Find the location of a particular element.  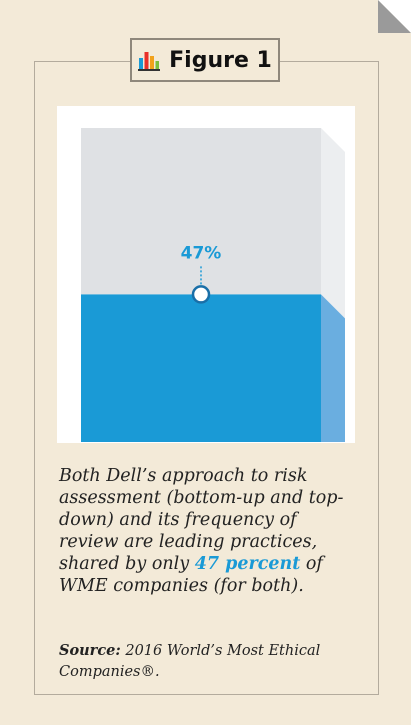

source-text: 2016 World’s Most Ethical Companies®. is located at coordinates (190, 661).